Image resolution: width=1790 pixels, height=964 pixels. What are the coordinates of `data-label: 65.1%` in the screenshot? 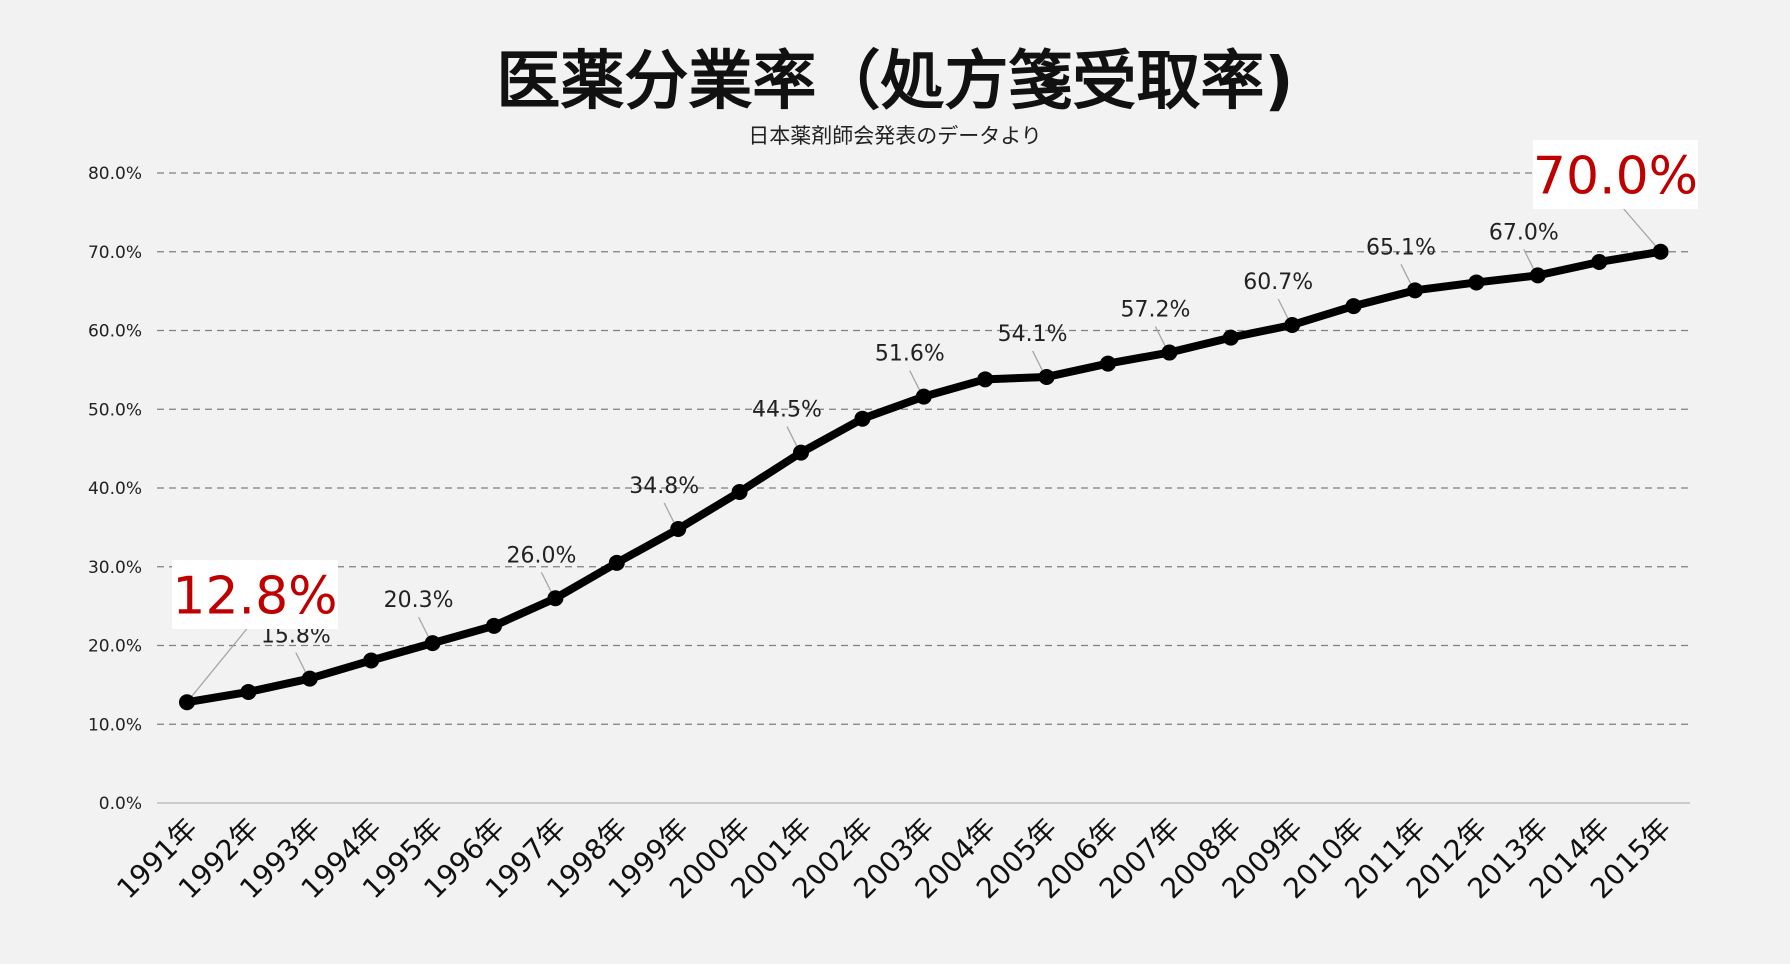 It's located at (1401, 247).